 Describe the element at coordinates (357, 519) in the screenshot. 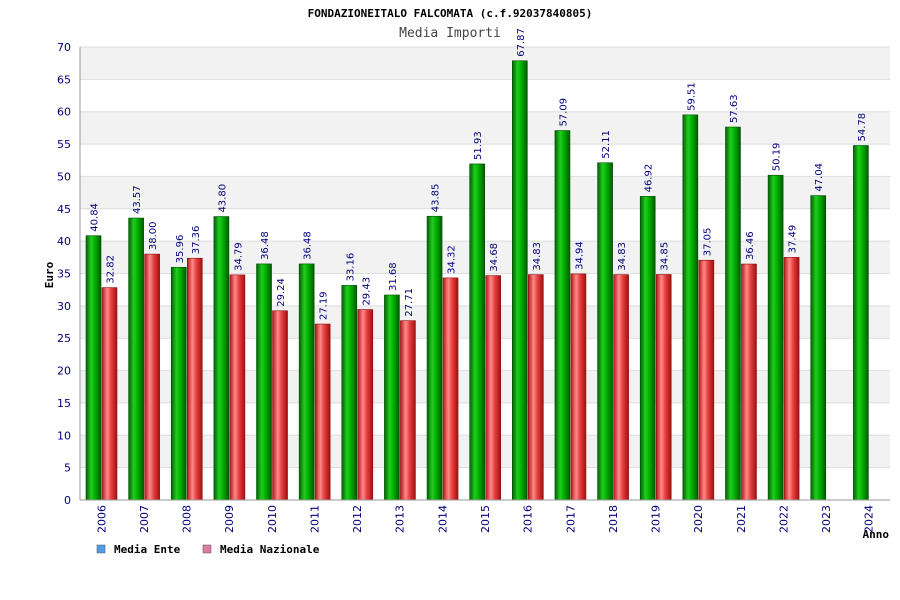

I see `x-tick-label: 2012` at that location.